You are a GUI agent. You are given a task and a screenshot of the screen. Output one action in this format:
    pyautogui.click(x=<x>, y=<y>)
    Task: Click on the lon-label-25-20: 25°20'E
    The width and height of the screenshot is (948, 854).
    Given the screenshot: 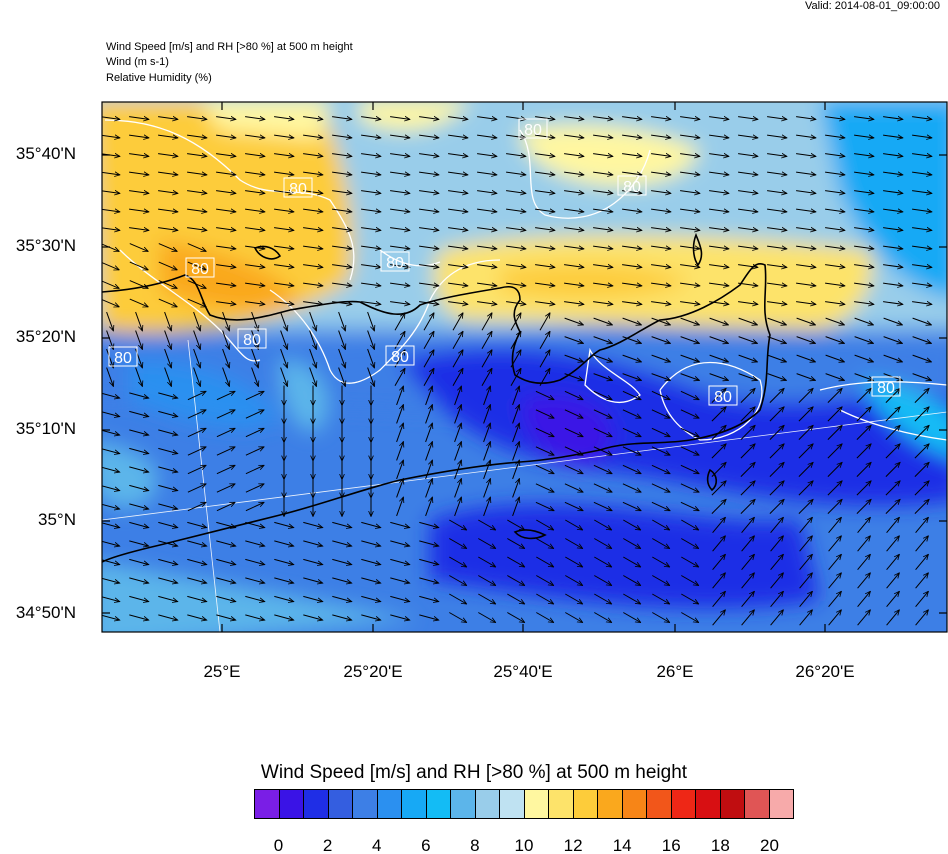 What is the action you would take?
    pyautogui.click(x=373, y=671)
    